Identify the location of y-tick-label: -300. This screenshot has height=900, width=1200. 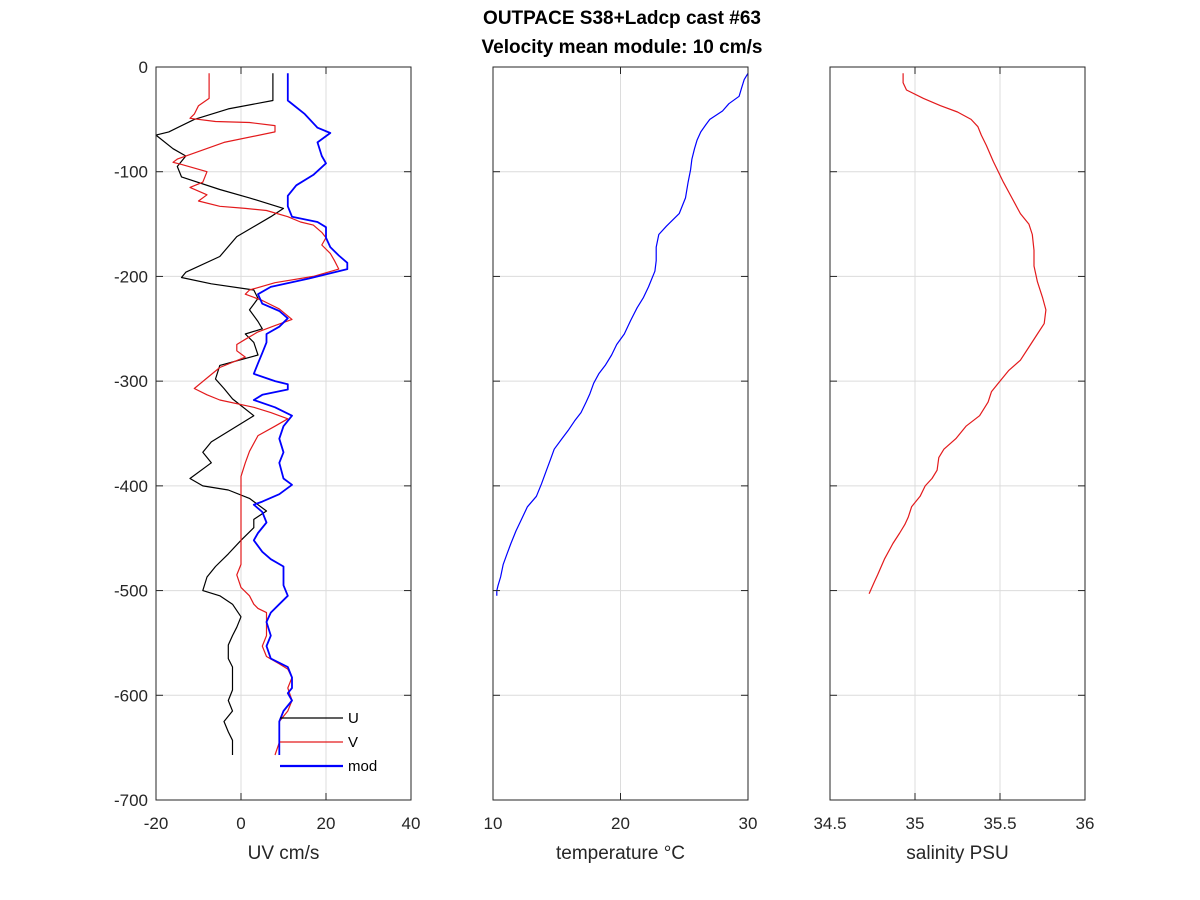
(131, 381).